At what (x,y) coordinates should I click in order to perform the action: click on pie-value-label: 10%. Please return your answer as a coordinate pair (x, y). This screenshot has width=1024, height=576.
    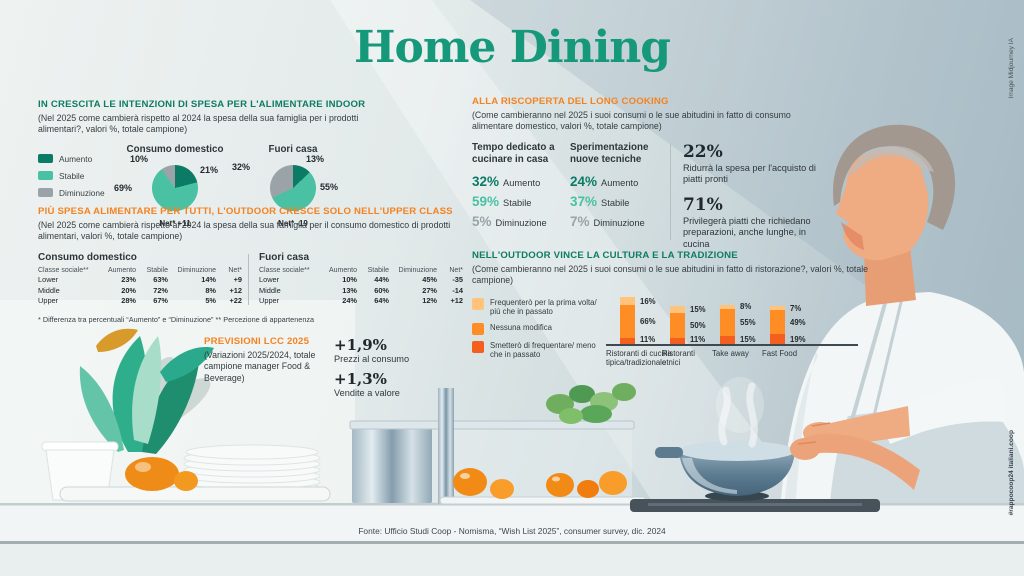
    Looking at the image, I should click on (139, 158).